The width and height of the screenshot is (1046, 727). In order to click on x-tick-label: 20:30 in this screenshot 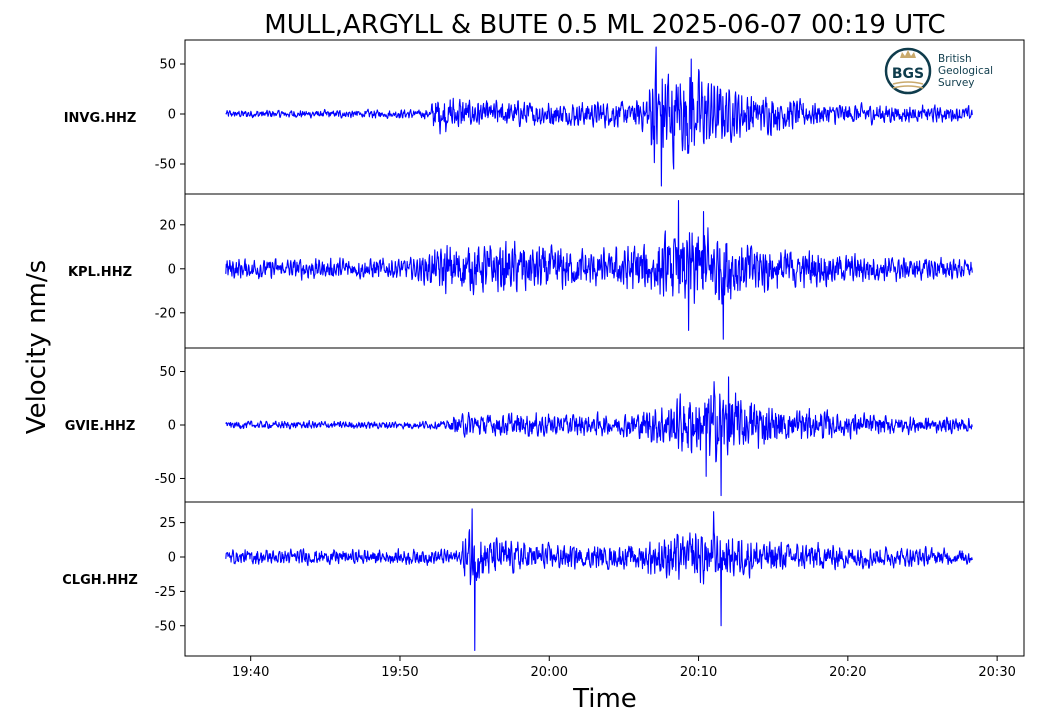, I will do `click(996, 672)`.